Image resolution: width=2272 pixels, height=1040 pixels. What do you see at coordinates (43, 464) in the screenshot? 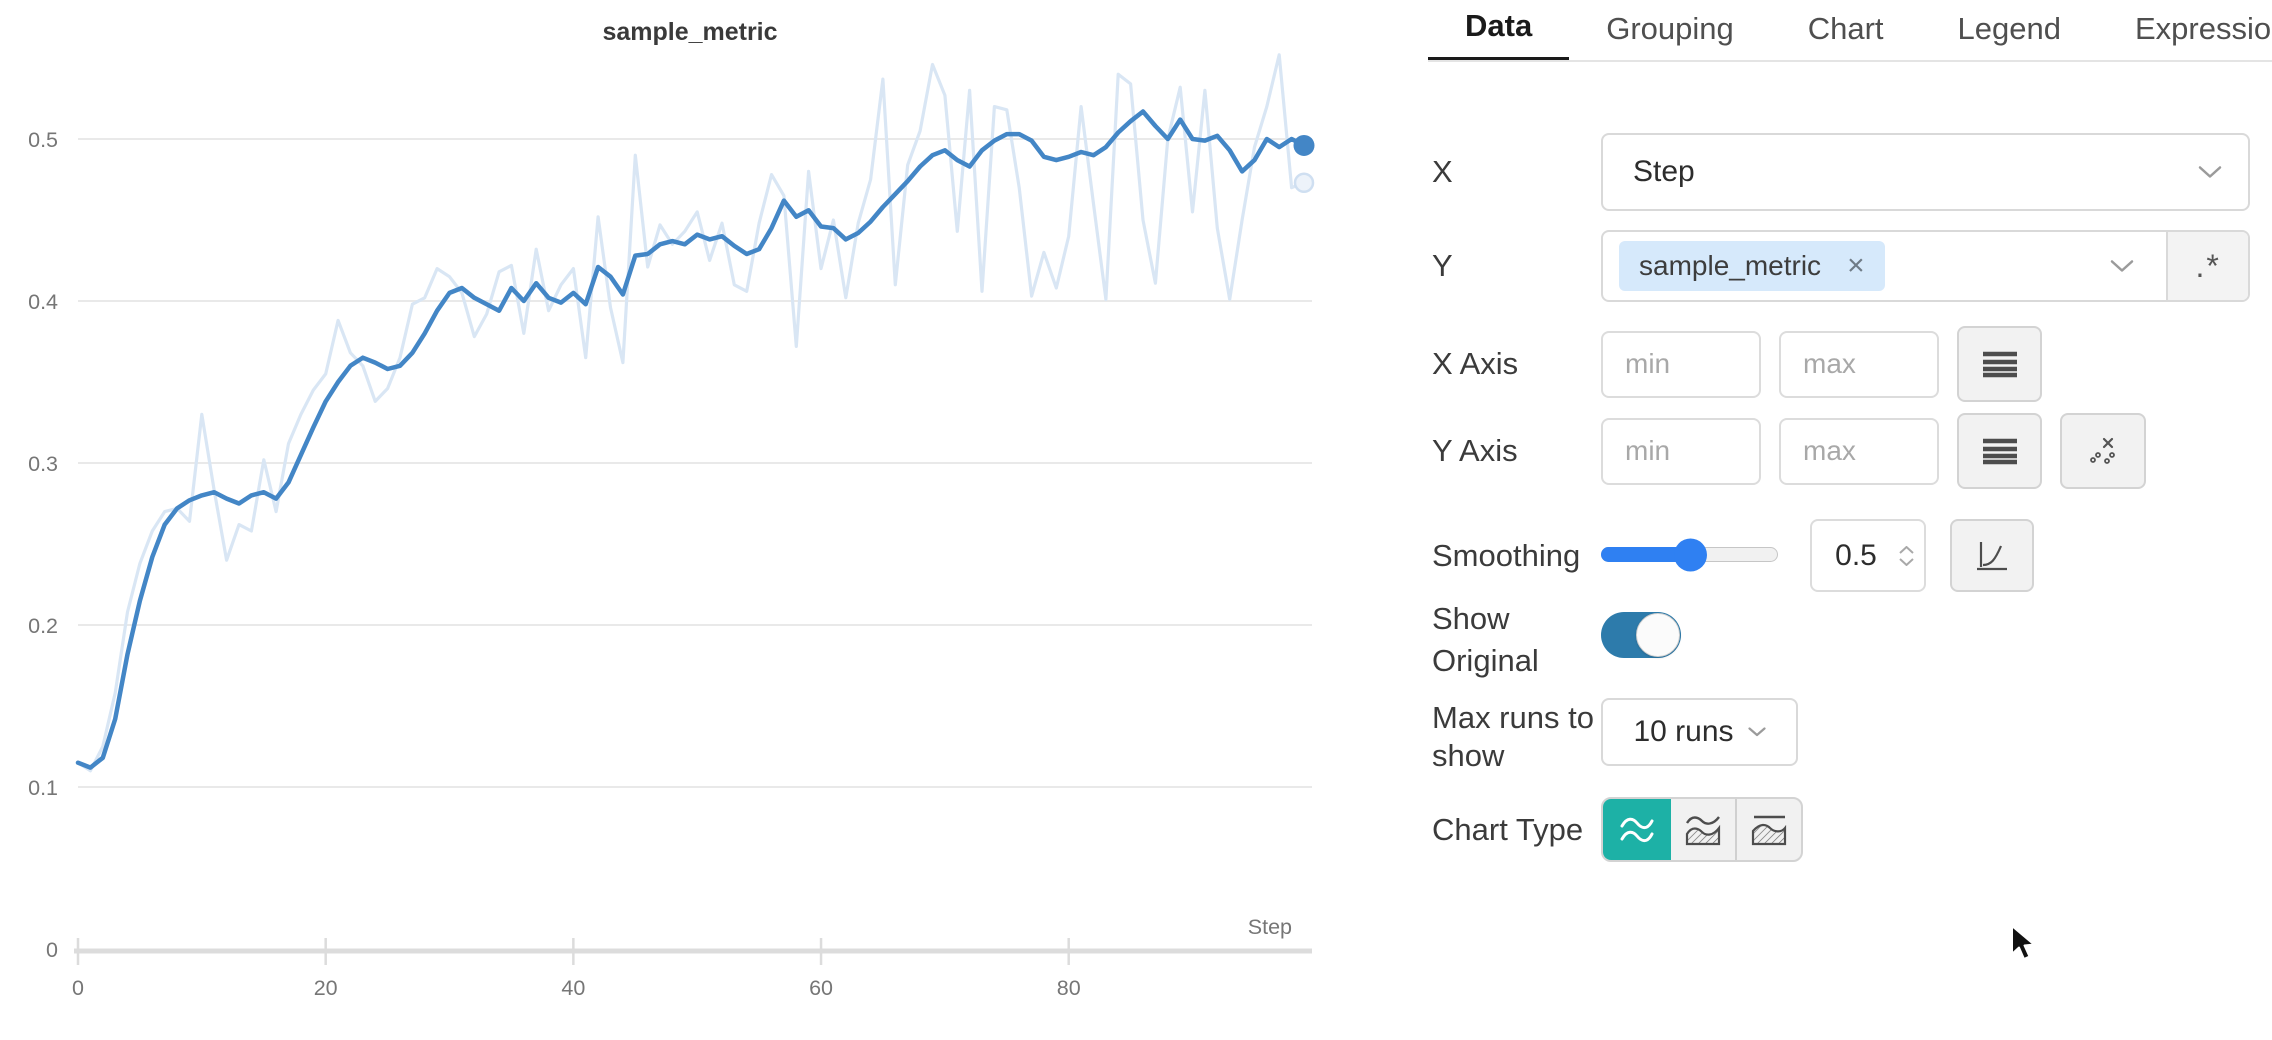
I see `y-tick-label: 0.3` at bounding box center [43, 464].